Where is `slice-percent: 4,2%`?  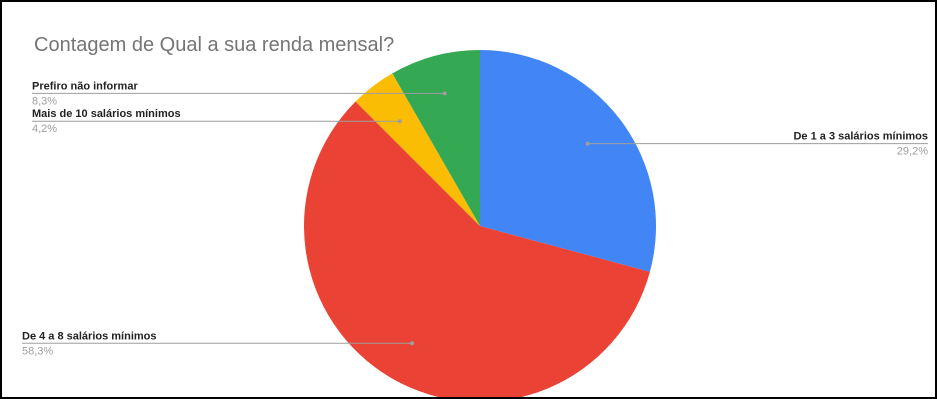
slice-percent: 4,2% is located at coordinates (44, 129).